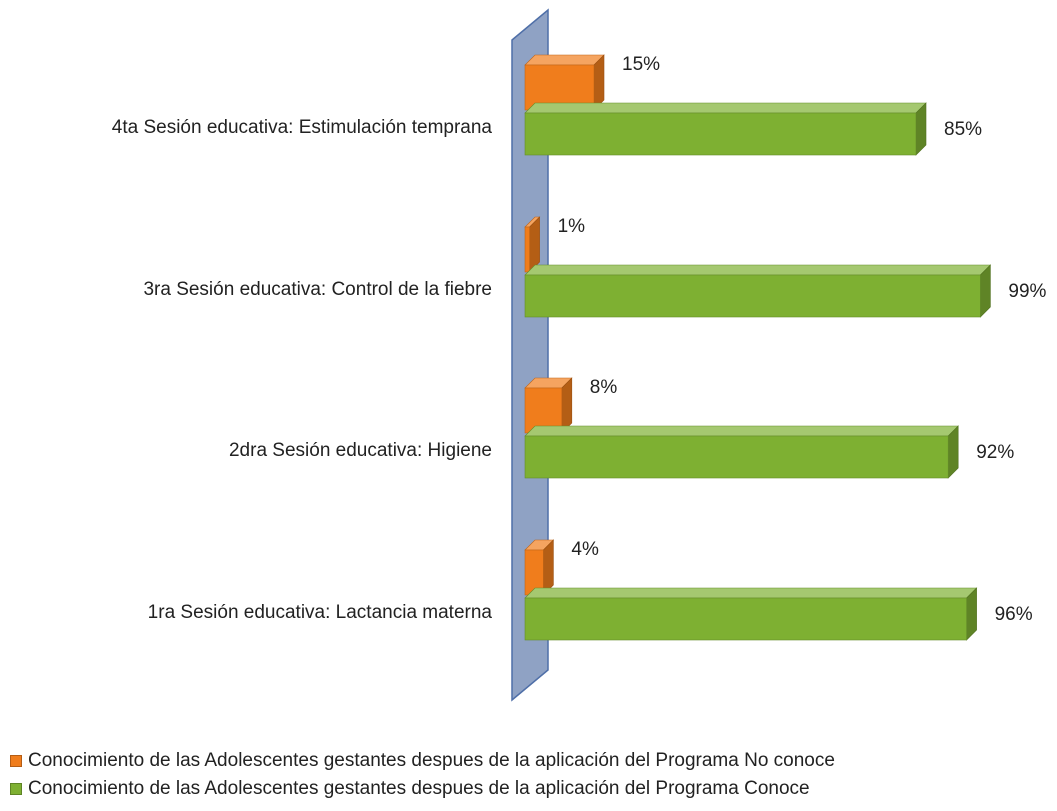 The width and height of the screenshot is (1057, 811). What do you see at coordinates (641, 64) in the screenshot?
I see `value-label: 15%` at bounding box center [641, 64].